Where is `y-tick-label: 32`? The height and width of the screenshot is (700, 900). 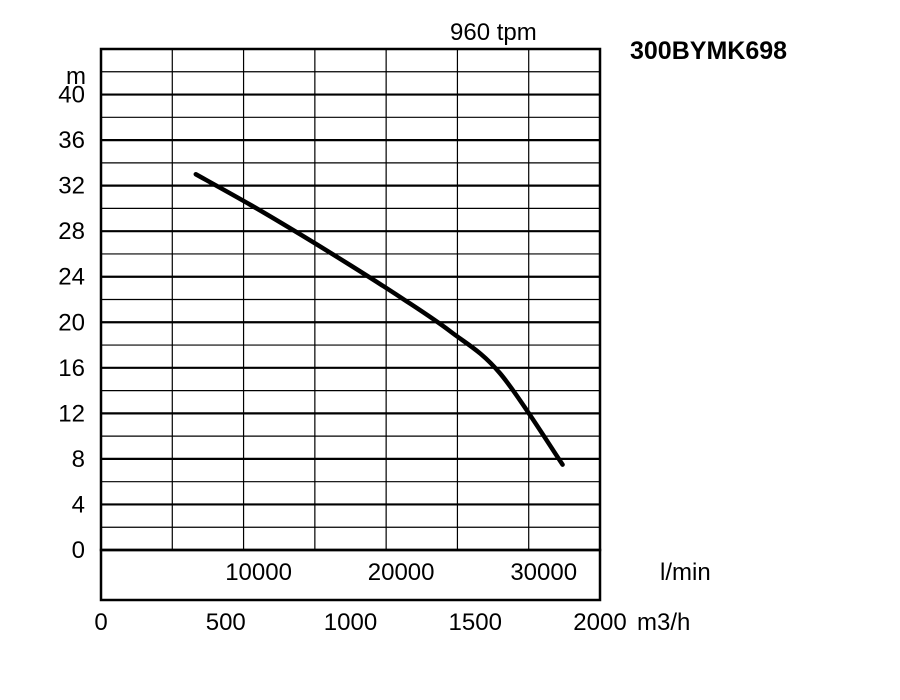 y-tick-label: 32 is located at coordinates (71, 186).